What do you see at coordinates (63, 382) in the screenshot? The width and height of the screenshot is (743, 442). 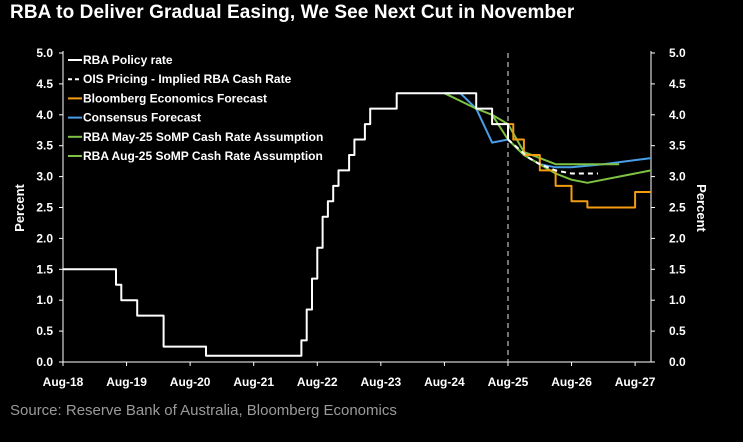 I see `x-tick-label: Aug-18` at bounding box center [63, 382].